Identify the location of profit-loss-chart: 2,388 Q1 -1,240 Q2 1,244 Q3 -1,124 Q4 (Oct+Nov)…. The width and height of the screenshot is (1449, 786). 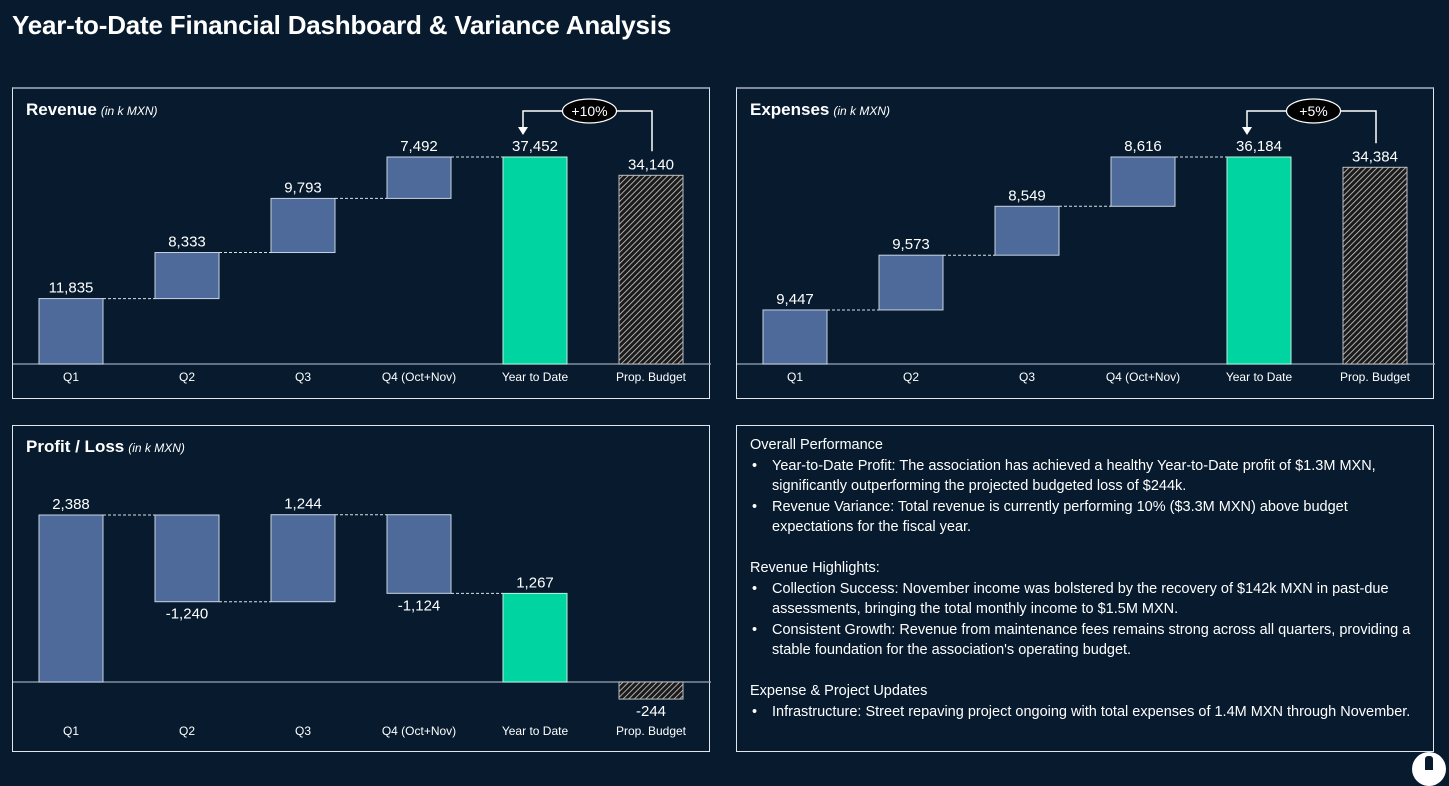
(362, 617).